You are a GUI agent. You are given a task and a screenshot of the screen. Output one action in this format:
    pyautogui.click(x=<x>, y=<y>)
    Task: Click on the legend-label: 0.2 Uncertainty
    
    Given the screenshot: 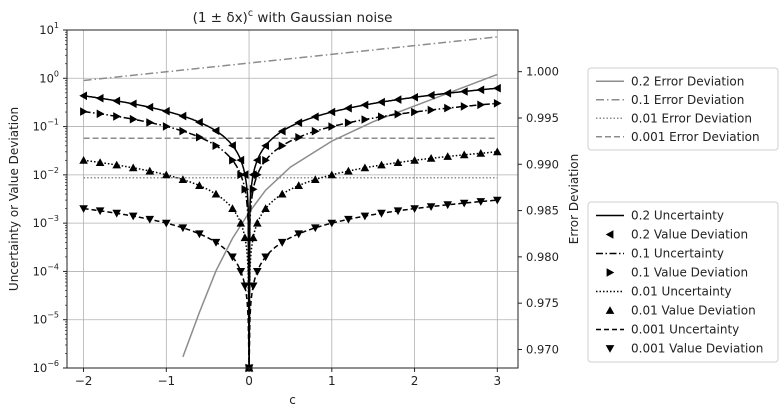 What is the action you would take?
    pyautogui.click(x=677, y=216)
    